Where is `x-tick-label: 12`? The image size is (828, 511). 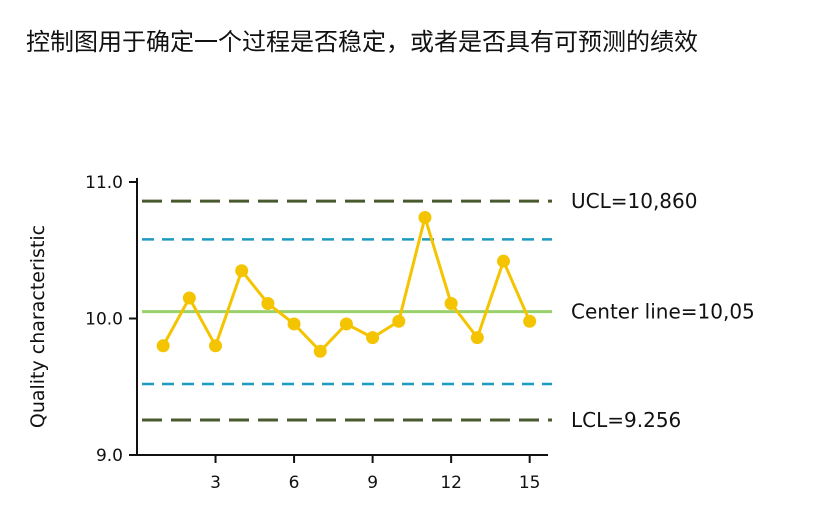 x-tick-label: 12 is located at coordinates (451, 483).